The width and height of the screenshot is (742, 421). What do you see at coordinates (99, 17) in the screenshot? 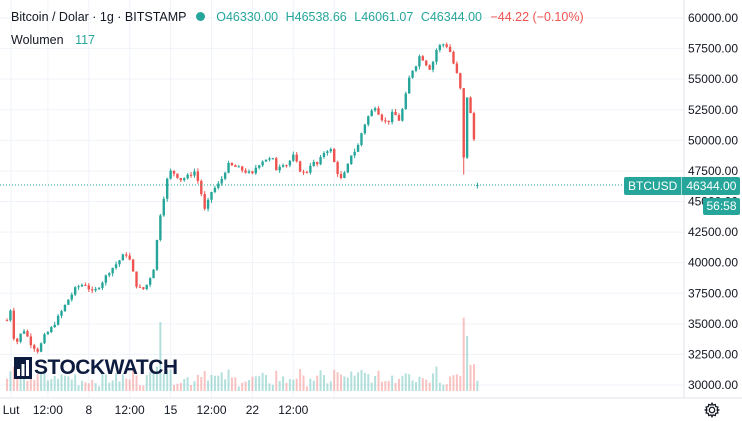
I see `symbol-title: Bitcoin / Dolar · 1g · BITSTAMP` at bounding box center [99, 17].